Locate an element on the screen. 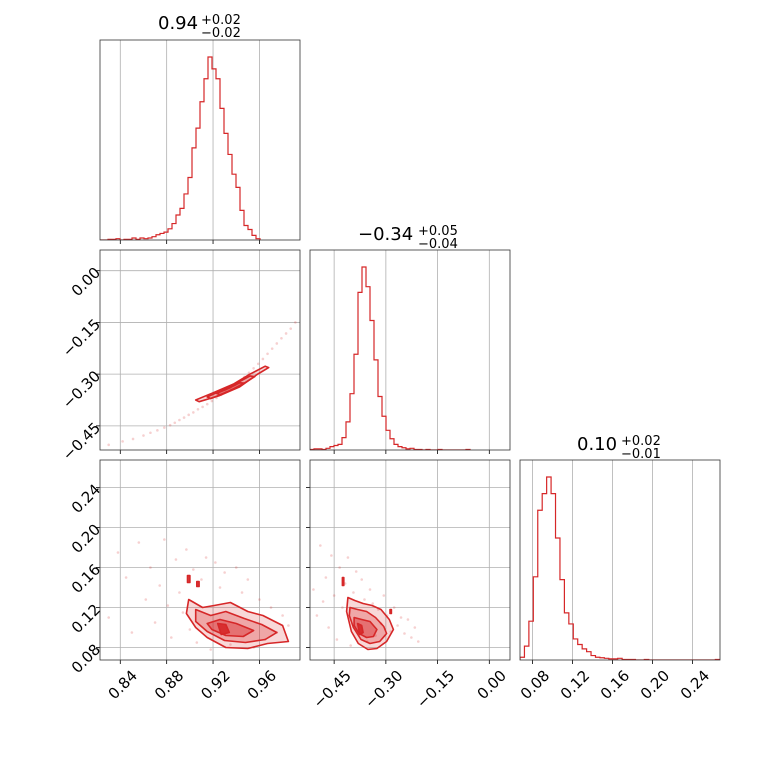 The image size is (760, 760). y-tick-label: 0.16 is located at coordinates (86, 578).